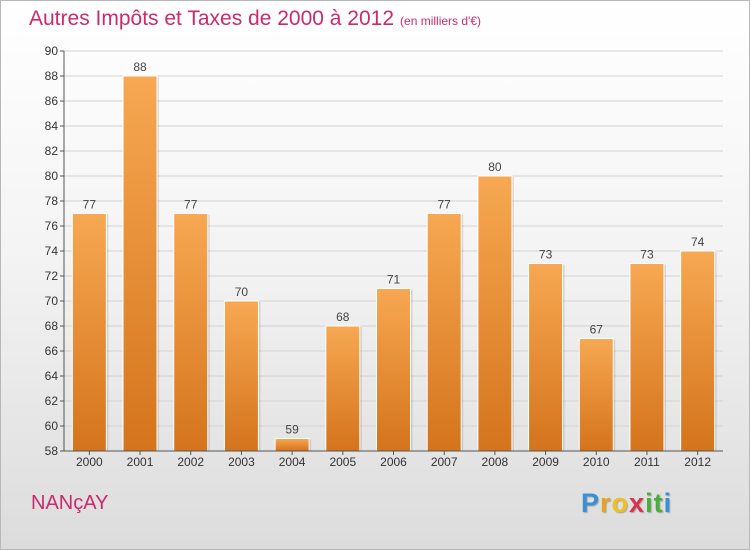 This screenshot has width=750, height=550. I want to click on y-tick-label: 88, so click(52, 76).